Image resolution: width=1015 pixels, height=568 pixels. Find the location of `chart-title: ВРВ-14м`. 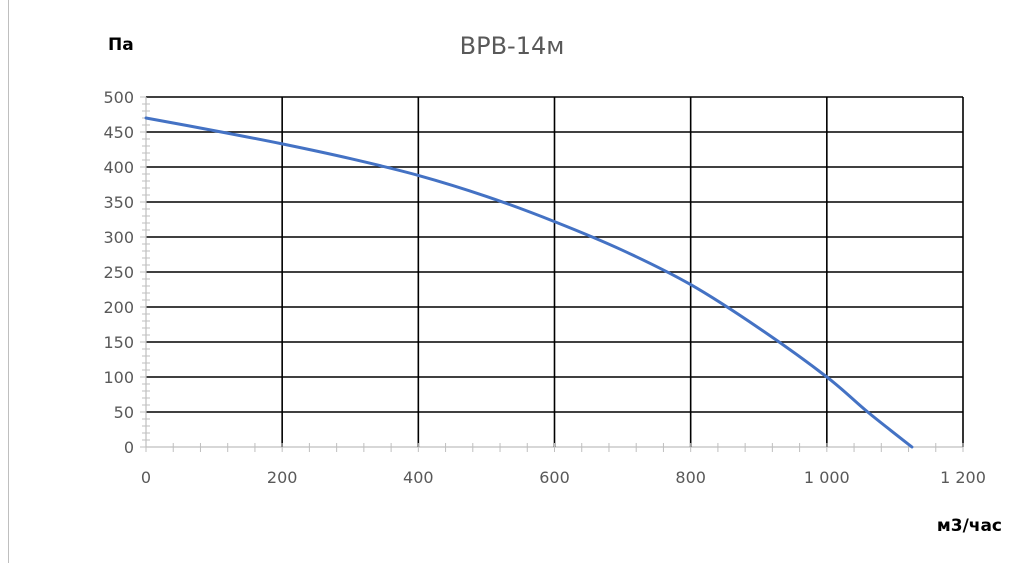

chart-title: ВРВ-14м is located at coordinates (512, 46).